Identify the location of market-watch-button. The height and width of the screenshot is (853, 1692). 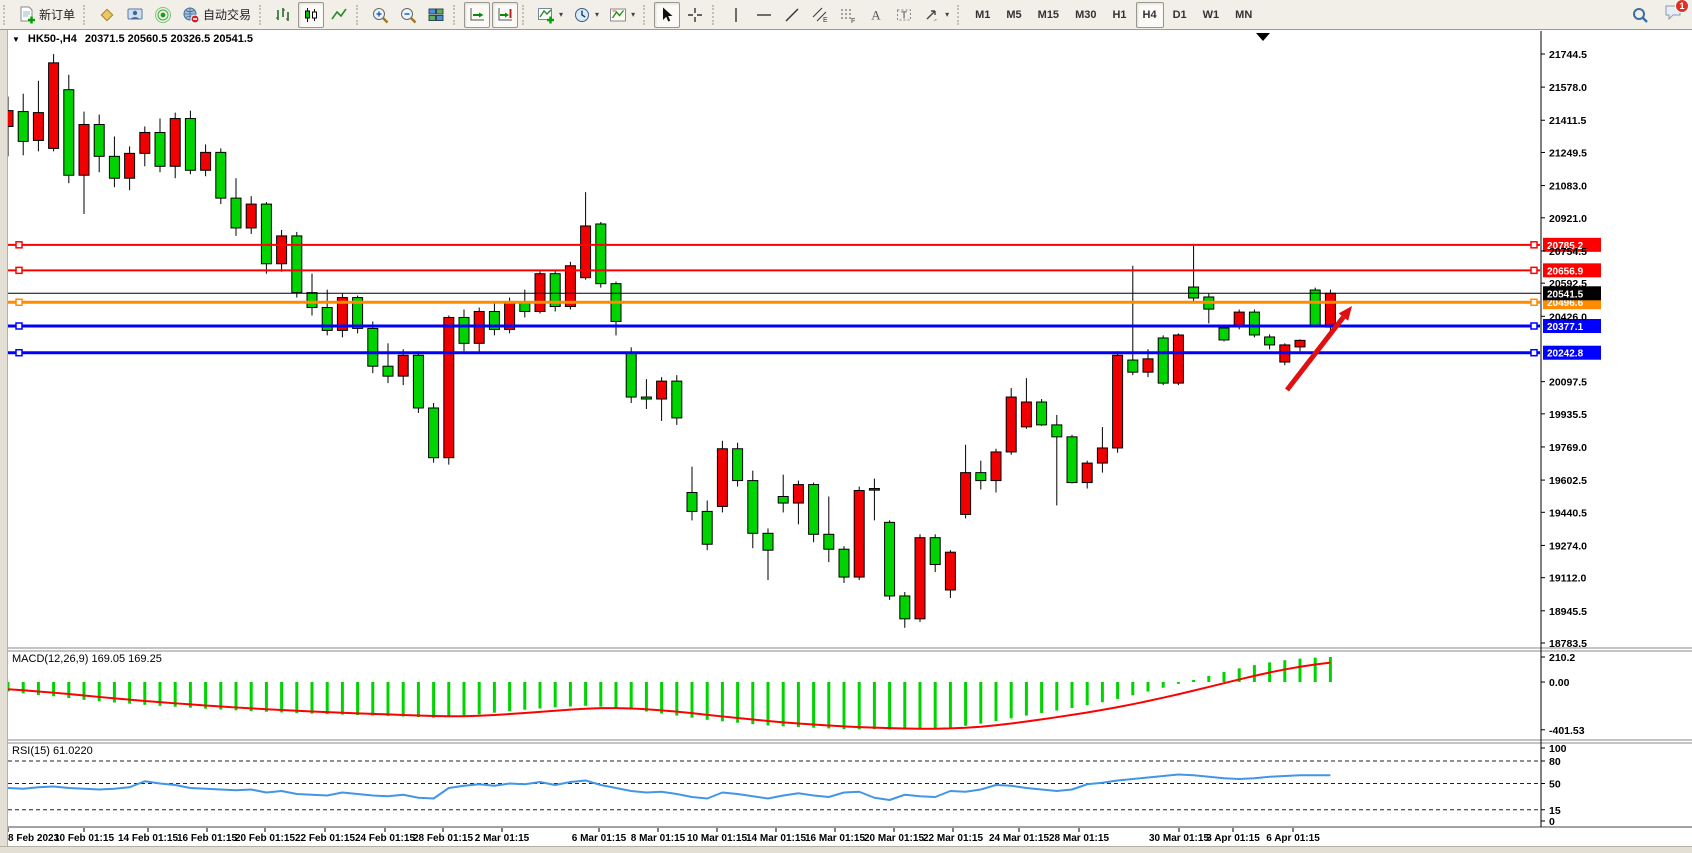
(107, 15).